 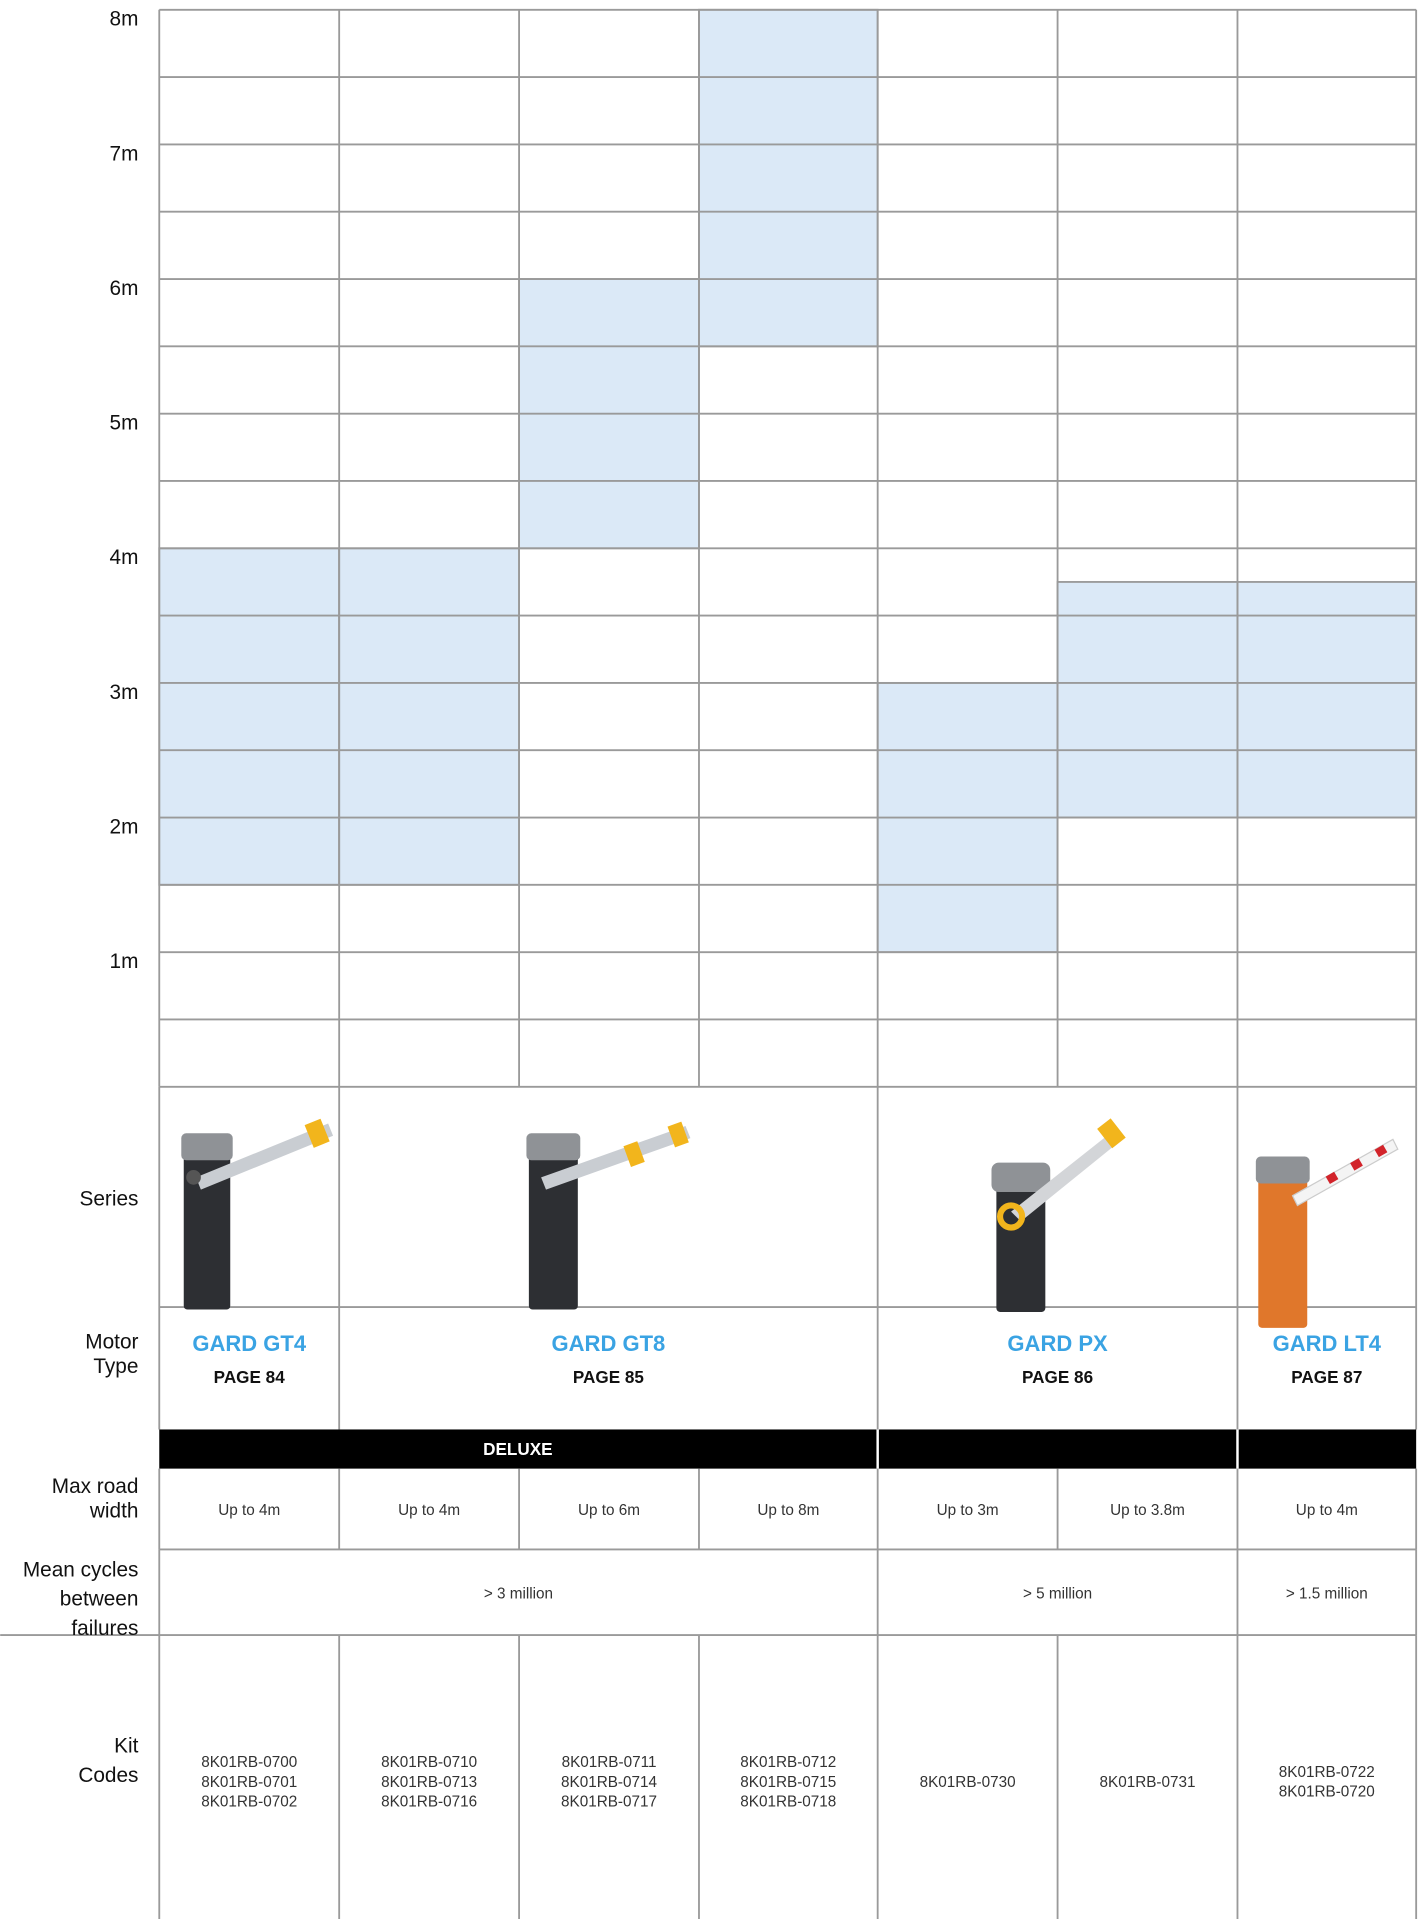 I want to click on y-tick-label: 5m, so click(x=124, y=423).